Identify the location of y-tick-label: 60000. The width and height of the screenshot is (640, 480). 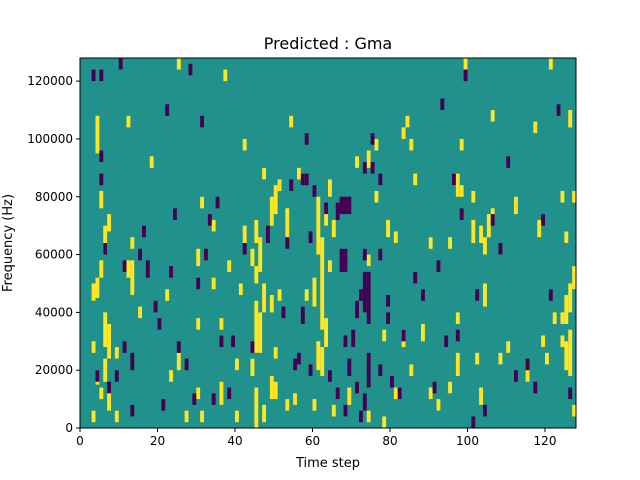
(54, 255).